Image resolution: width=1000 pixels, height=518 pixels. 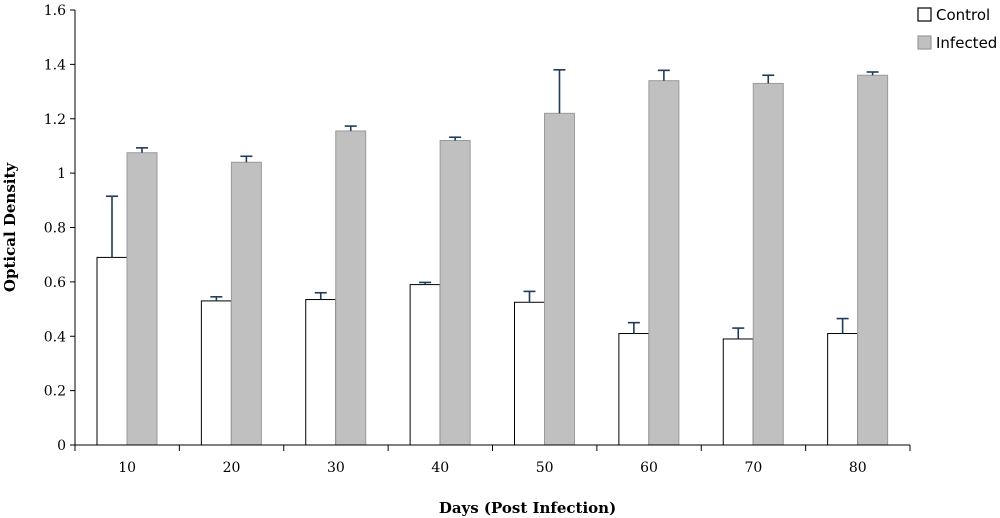 I want to click on y-tick-label: 0.2, so click(x=55, y=392).